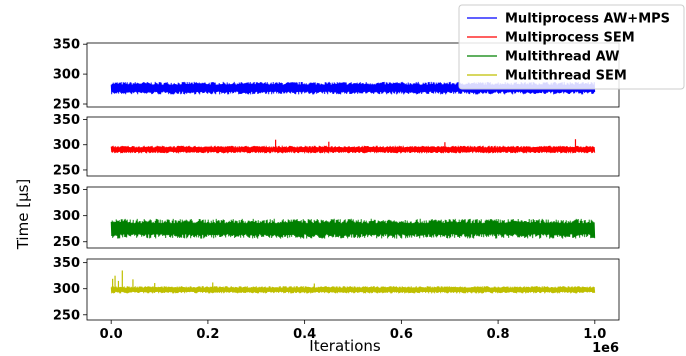 This screenshot has width=686, height=356. I want to click on x-tick-label: 0.6, so click(401, 334).